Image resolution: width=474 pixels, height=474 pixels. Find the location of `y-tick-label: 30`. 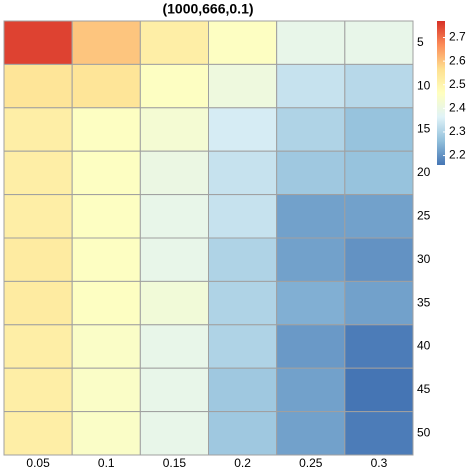

y-tick-label: 30 is located at coordinates (424, 259).